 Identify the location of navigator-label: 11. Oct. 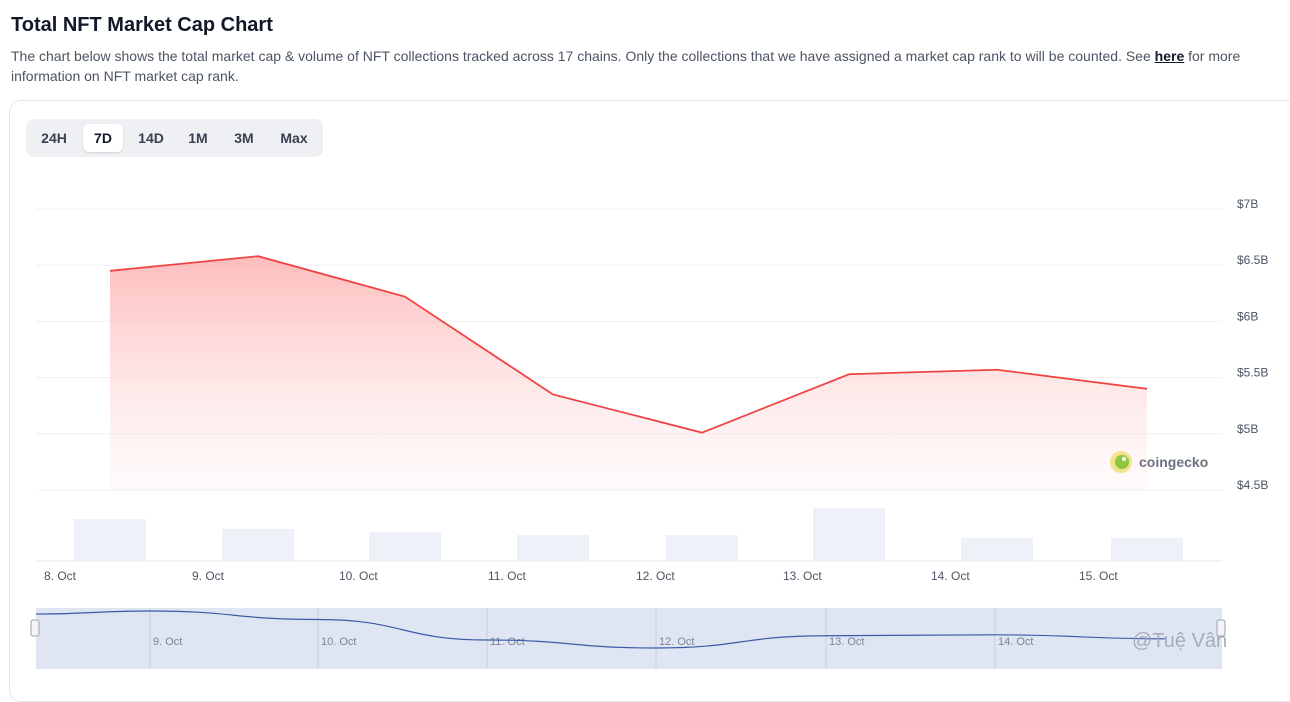
(507, 642).